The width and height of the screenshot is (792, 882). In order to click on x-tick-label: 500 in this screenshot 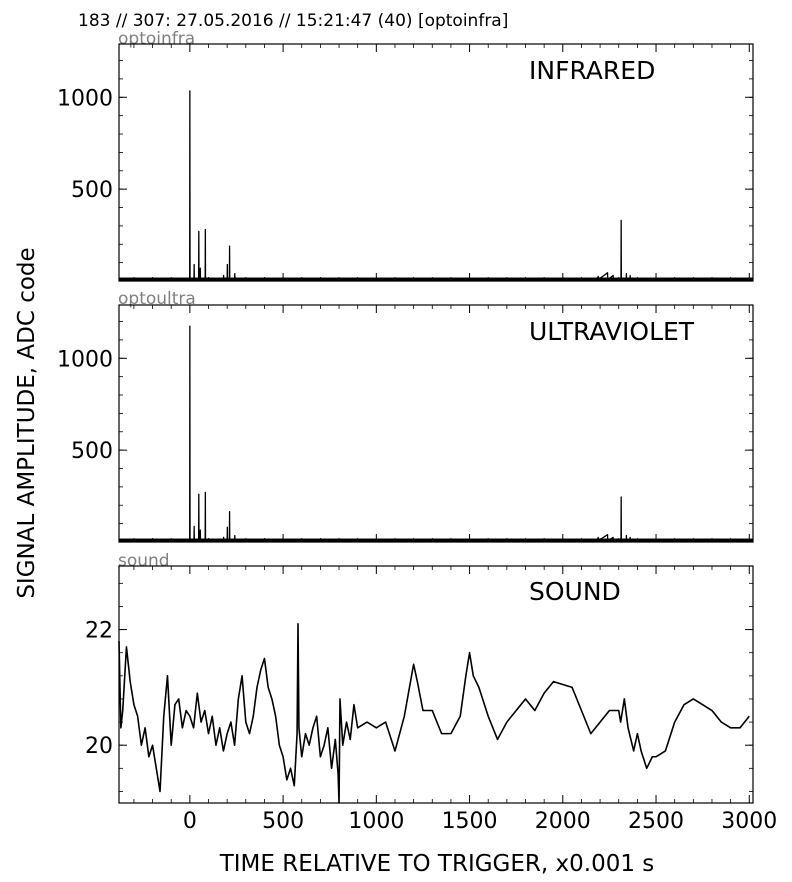, I will do `click(283, 821)`.